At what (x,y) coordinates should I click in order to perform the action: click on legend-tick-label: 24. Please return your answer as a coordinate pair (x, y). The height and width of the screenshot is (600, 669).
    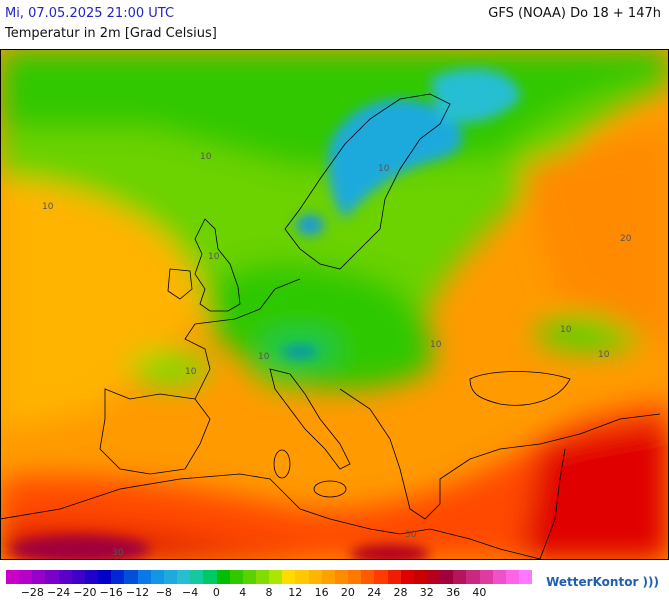
    Looking at the image, I should click on (374, 592).